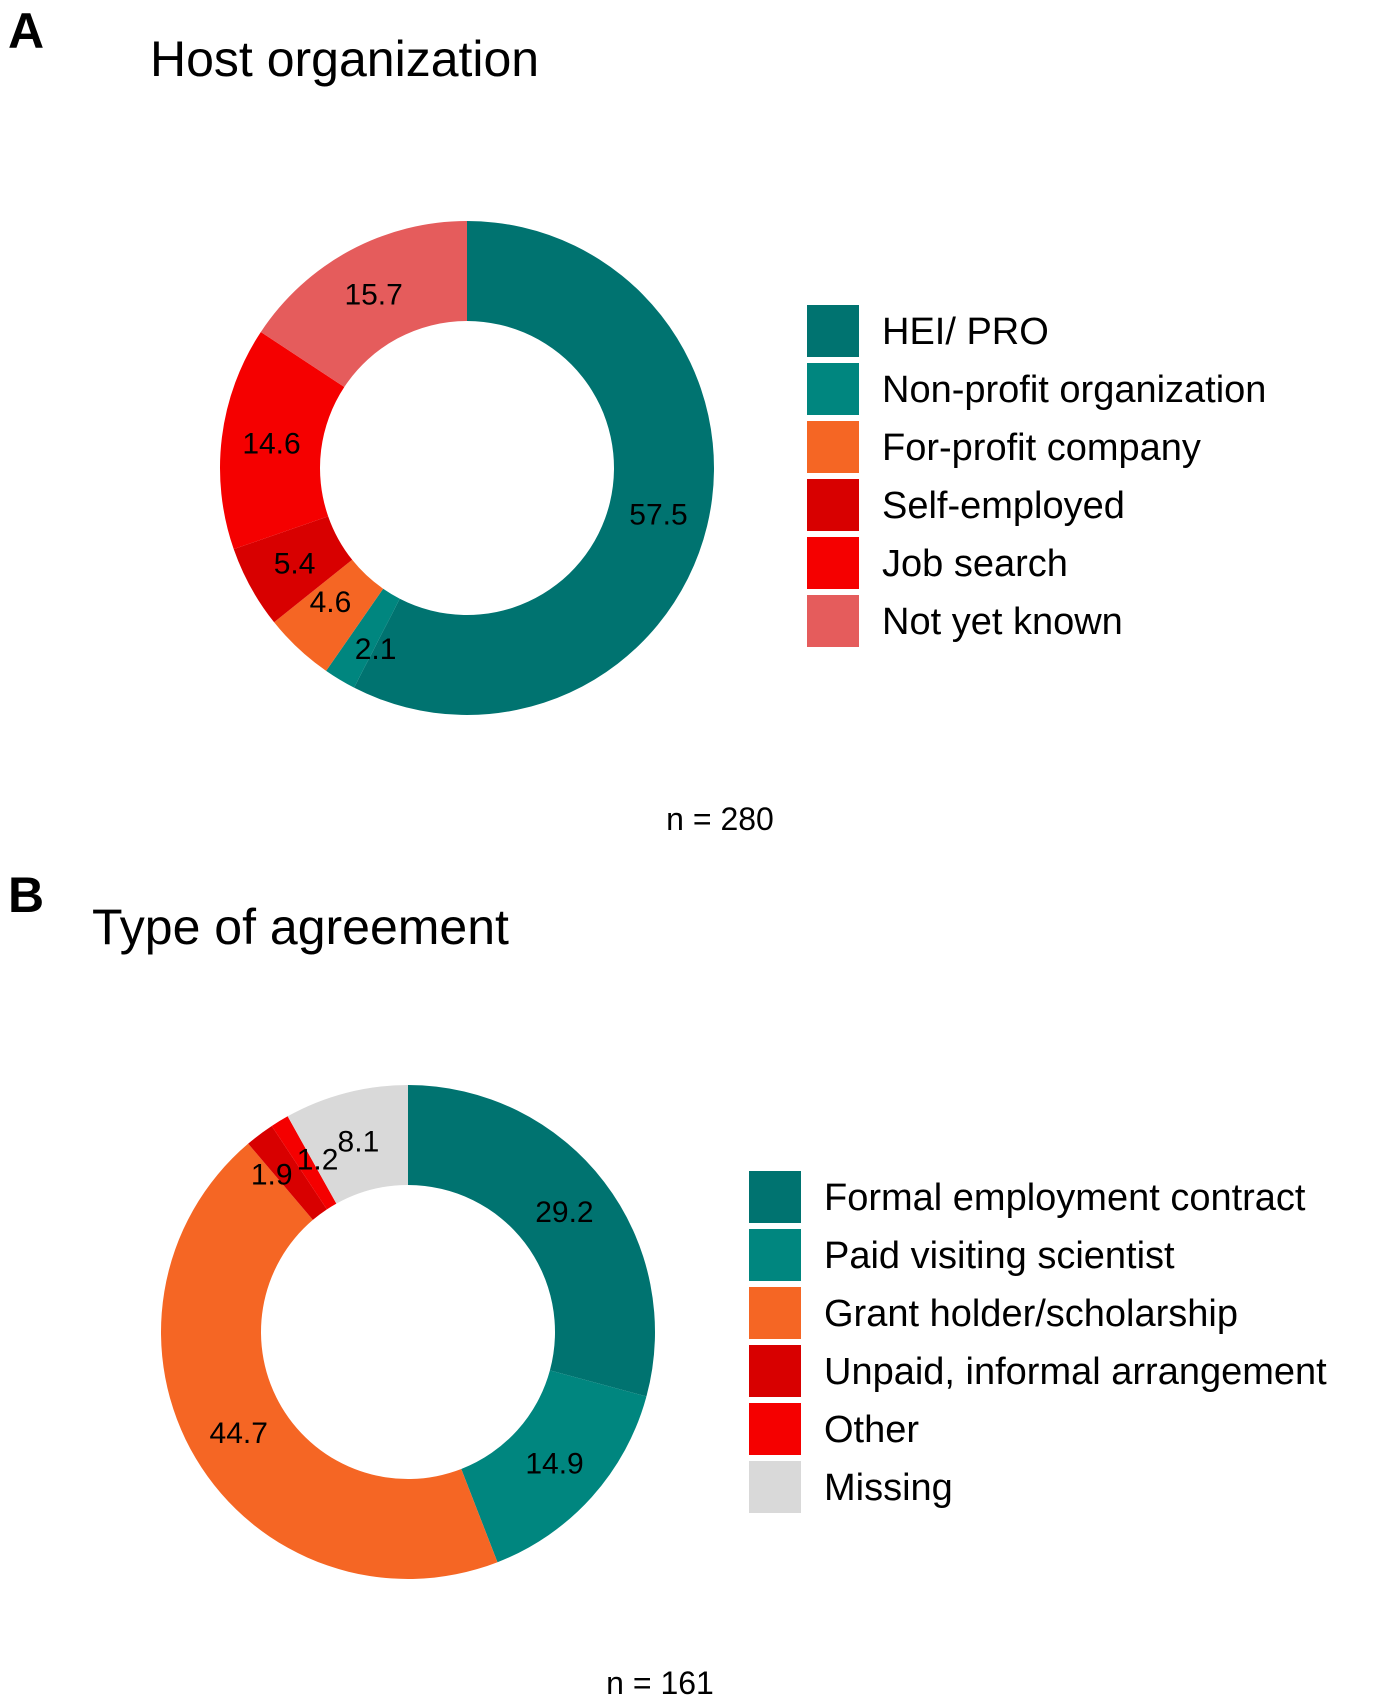 This screenshot has height=1706, width=1375. I want to click on slice-paid-visiting-scientist, so click(554, 1466).